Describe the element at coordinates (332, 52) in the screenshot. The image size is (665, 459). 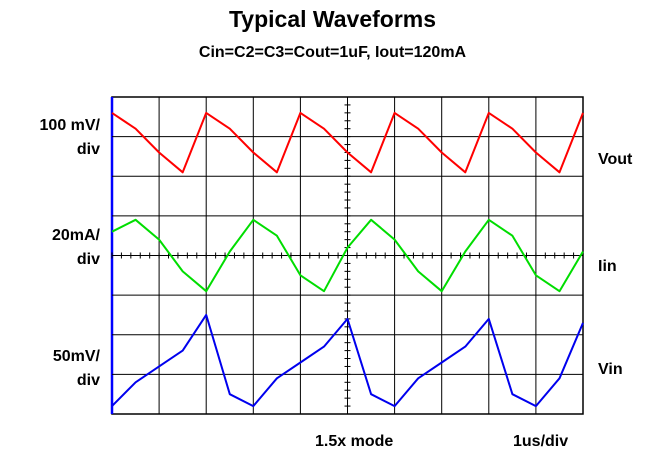
I see `chart-subtitle: Cin=C2=C3=Cout=1uF, Iout=120mA` at that location.